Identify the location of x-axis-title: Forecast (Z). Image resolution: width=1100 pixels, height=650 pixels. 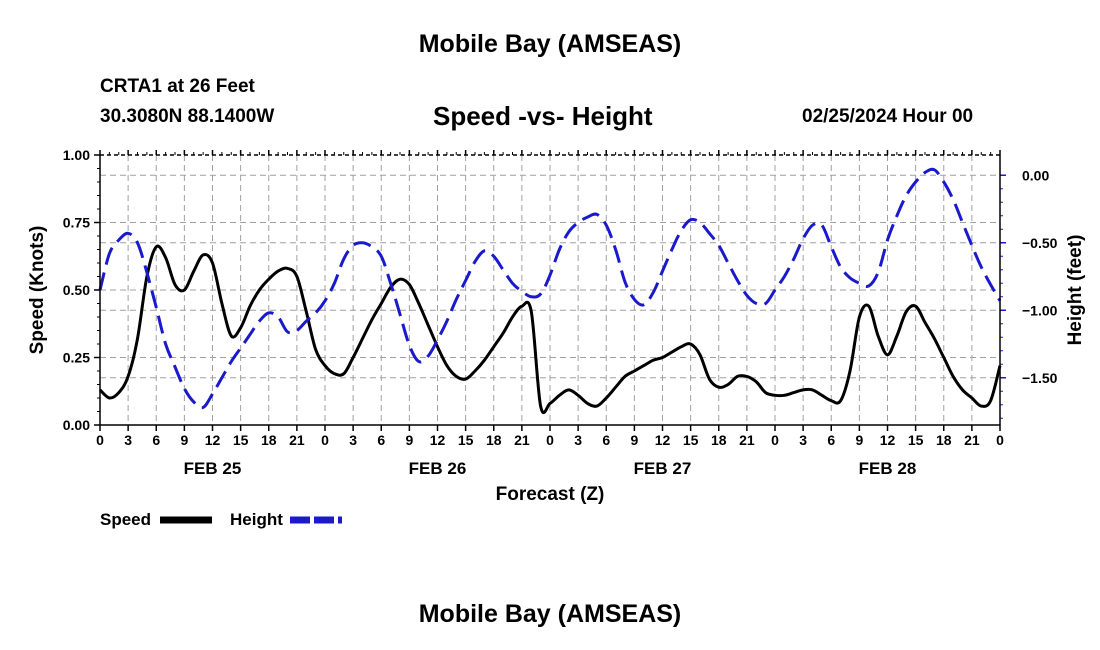
(550, 494).